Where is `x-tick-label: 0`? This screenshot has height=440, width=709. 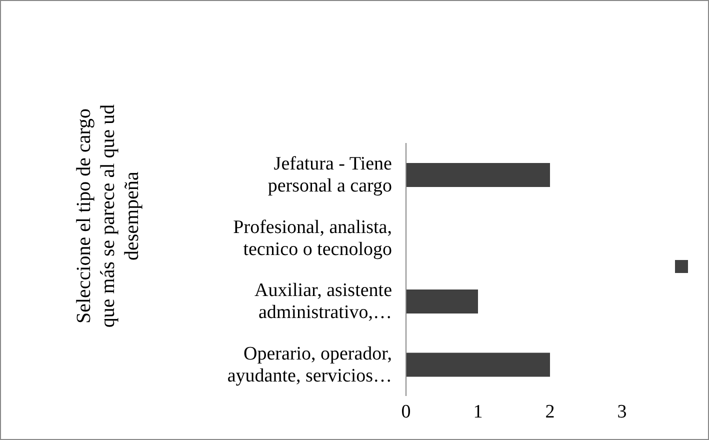
x-tick-label: 0 is located at coordinates (406, 411).